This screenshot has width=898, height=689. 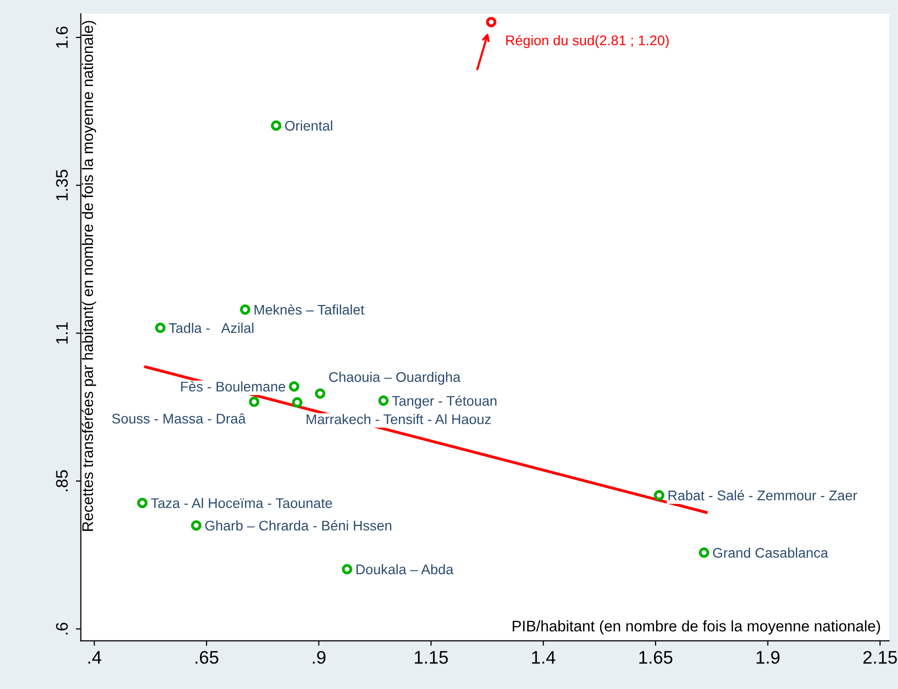 What do you see at coordinates (768, 657) in the screenshot?
I see `x-tick-label: 1.9` at bounding box center [768, 657].